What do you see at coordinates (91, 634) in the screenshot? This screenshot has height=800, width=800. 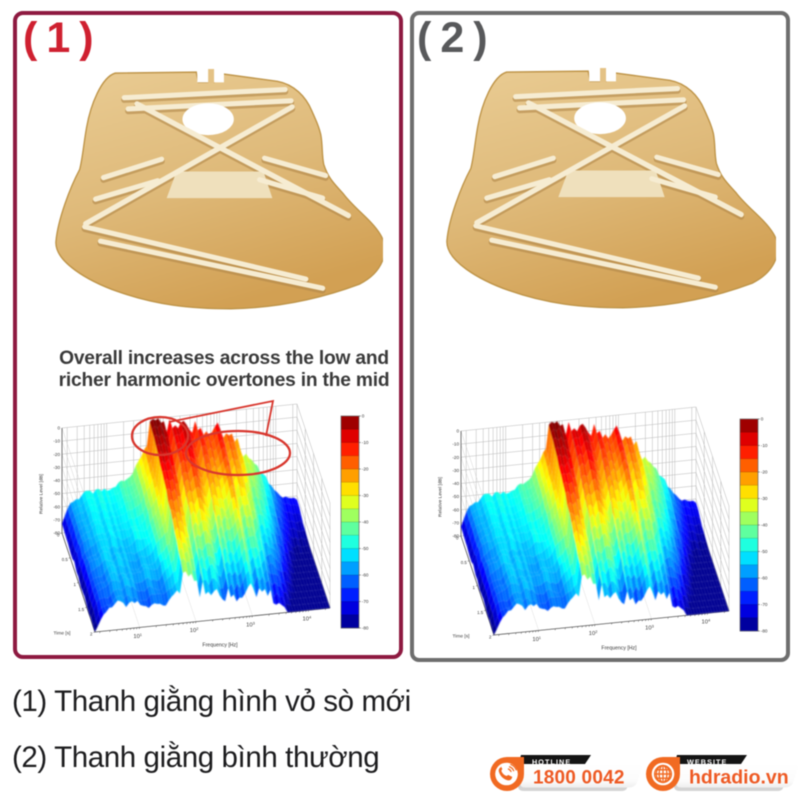 I see `svg-text: 2` at bounding box center [91, 634].